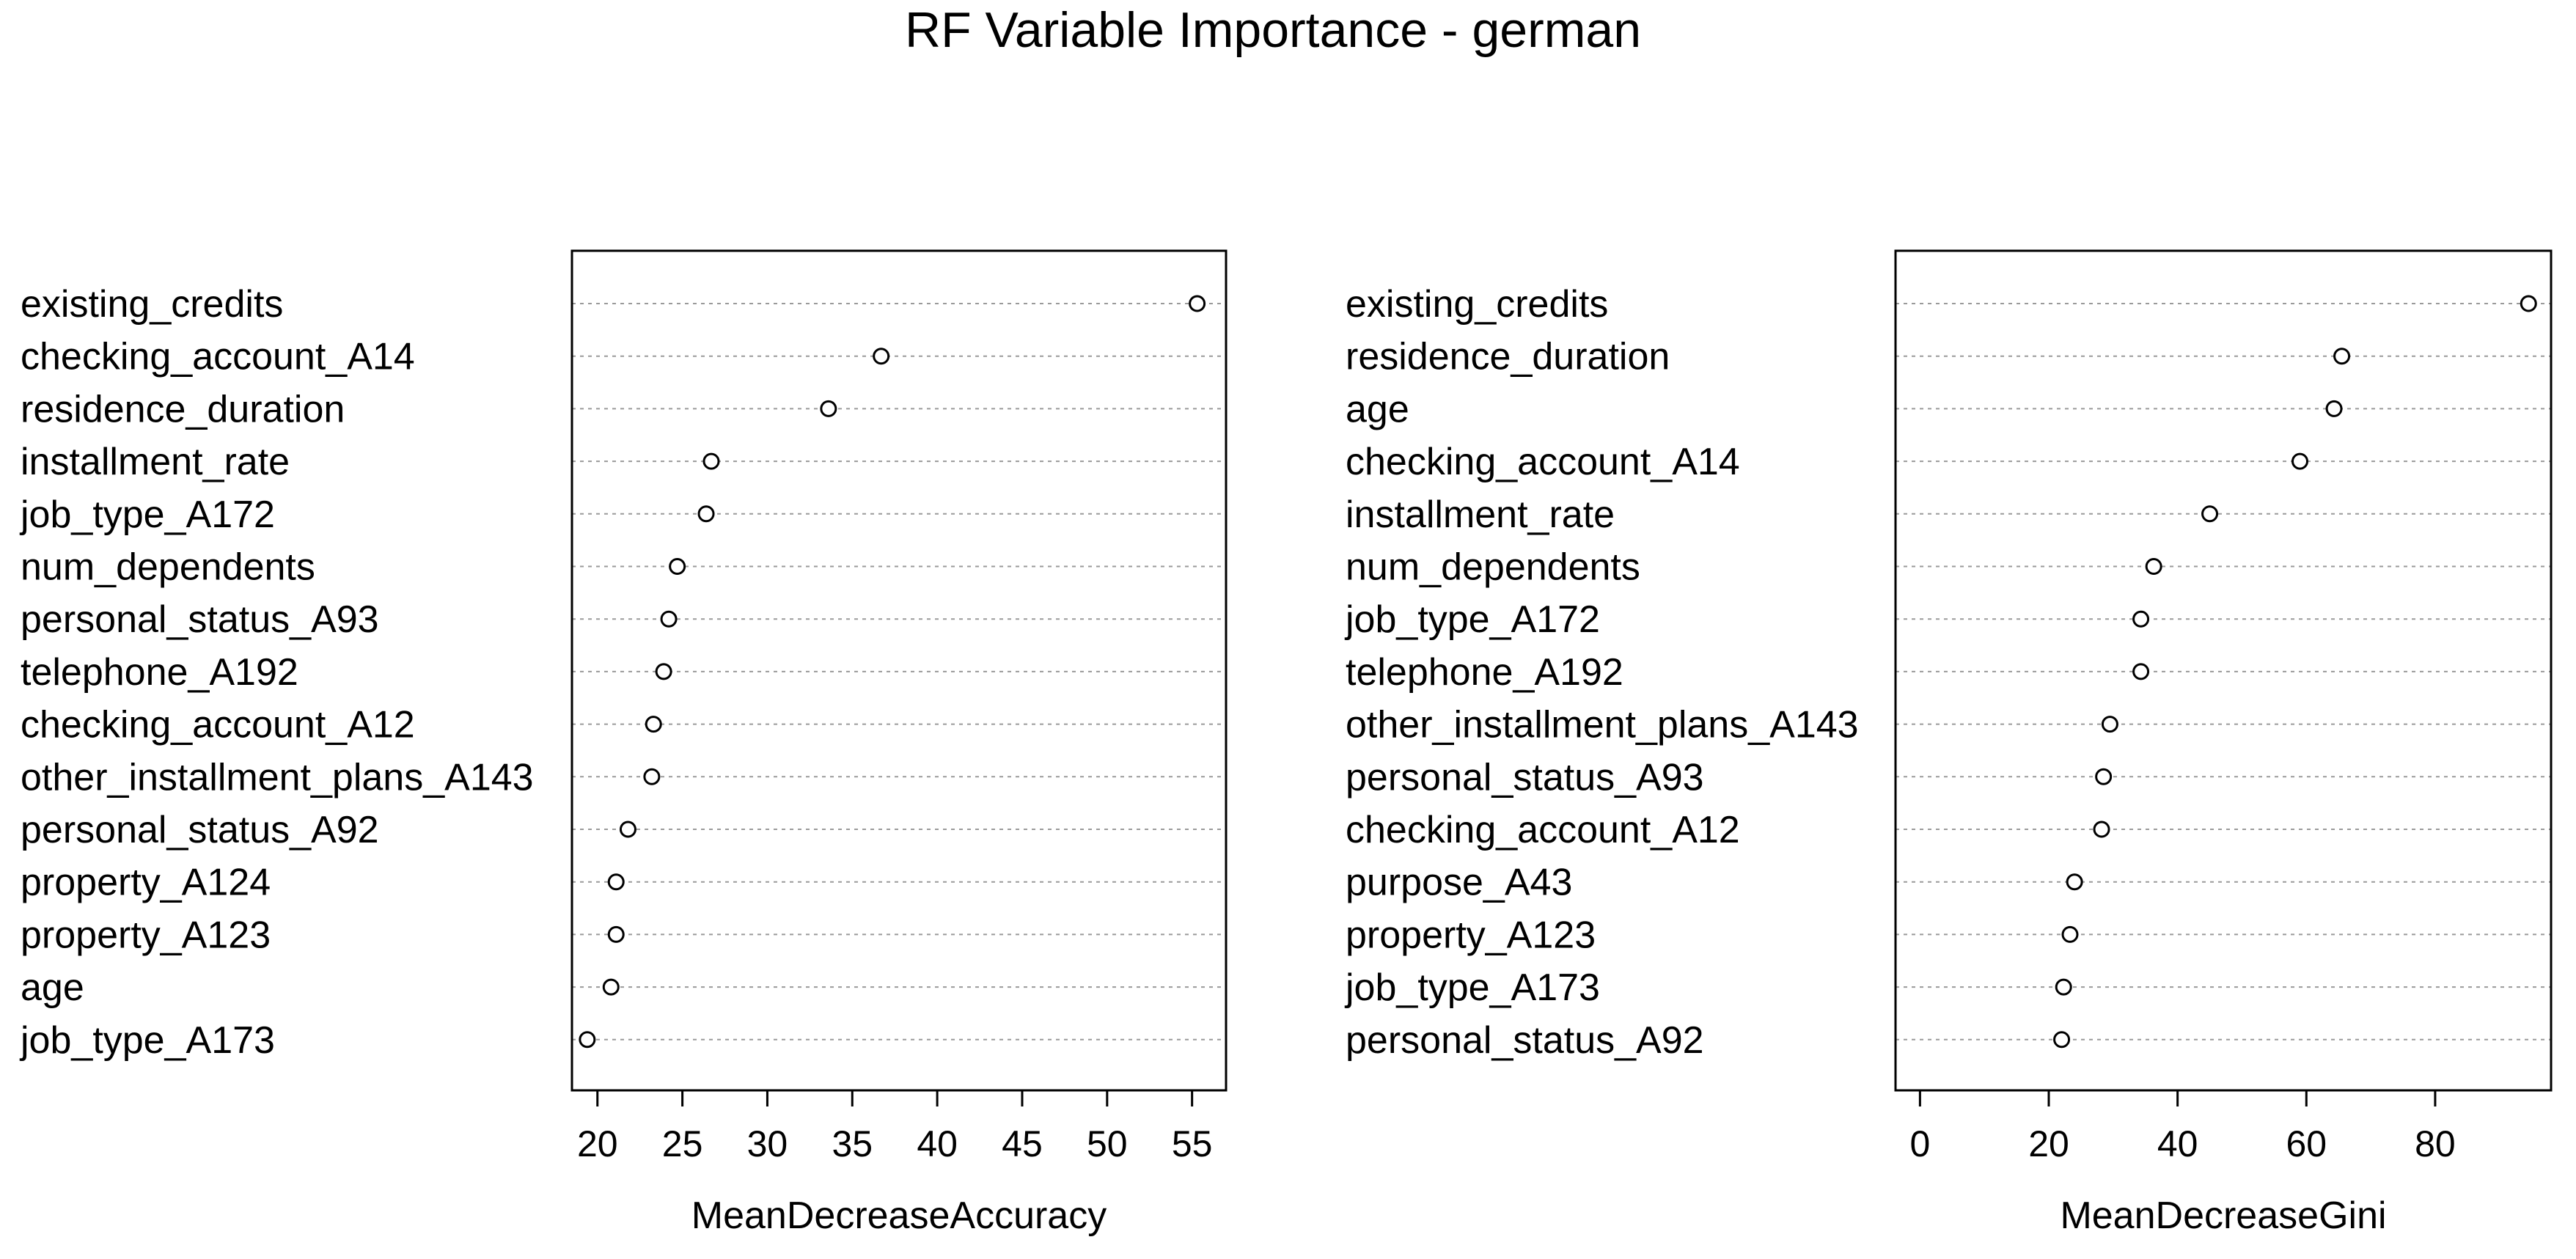  I want to click on x-tick-label: 55, so click(1193, 1143).